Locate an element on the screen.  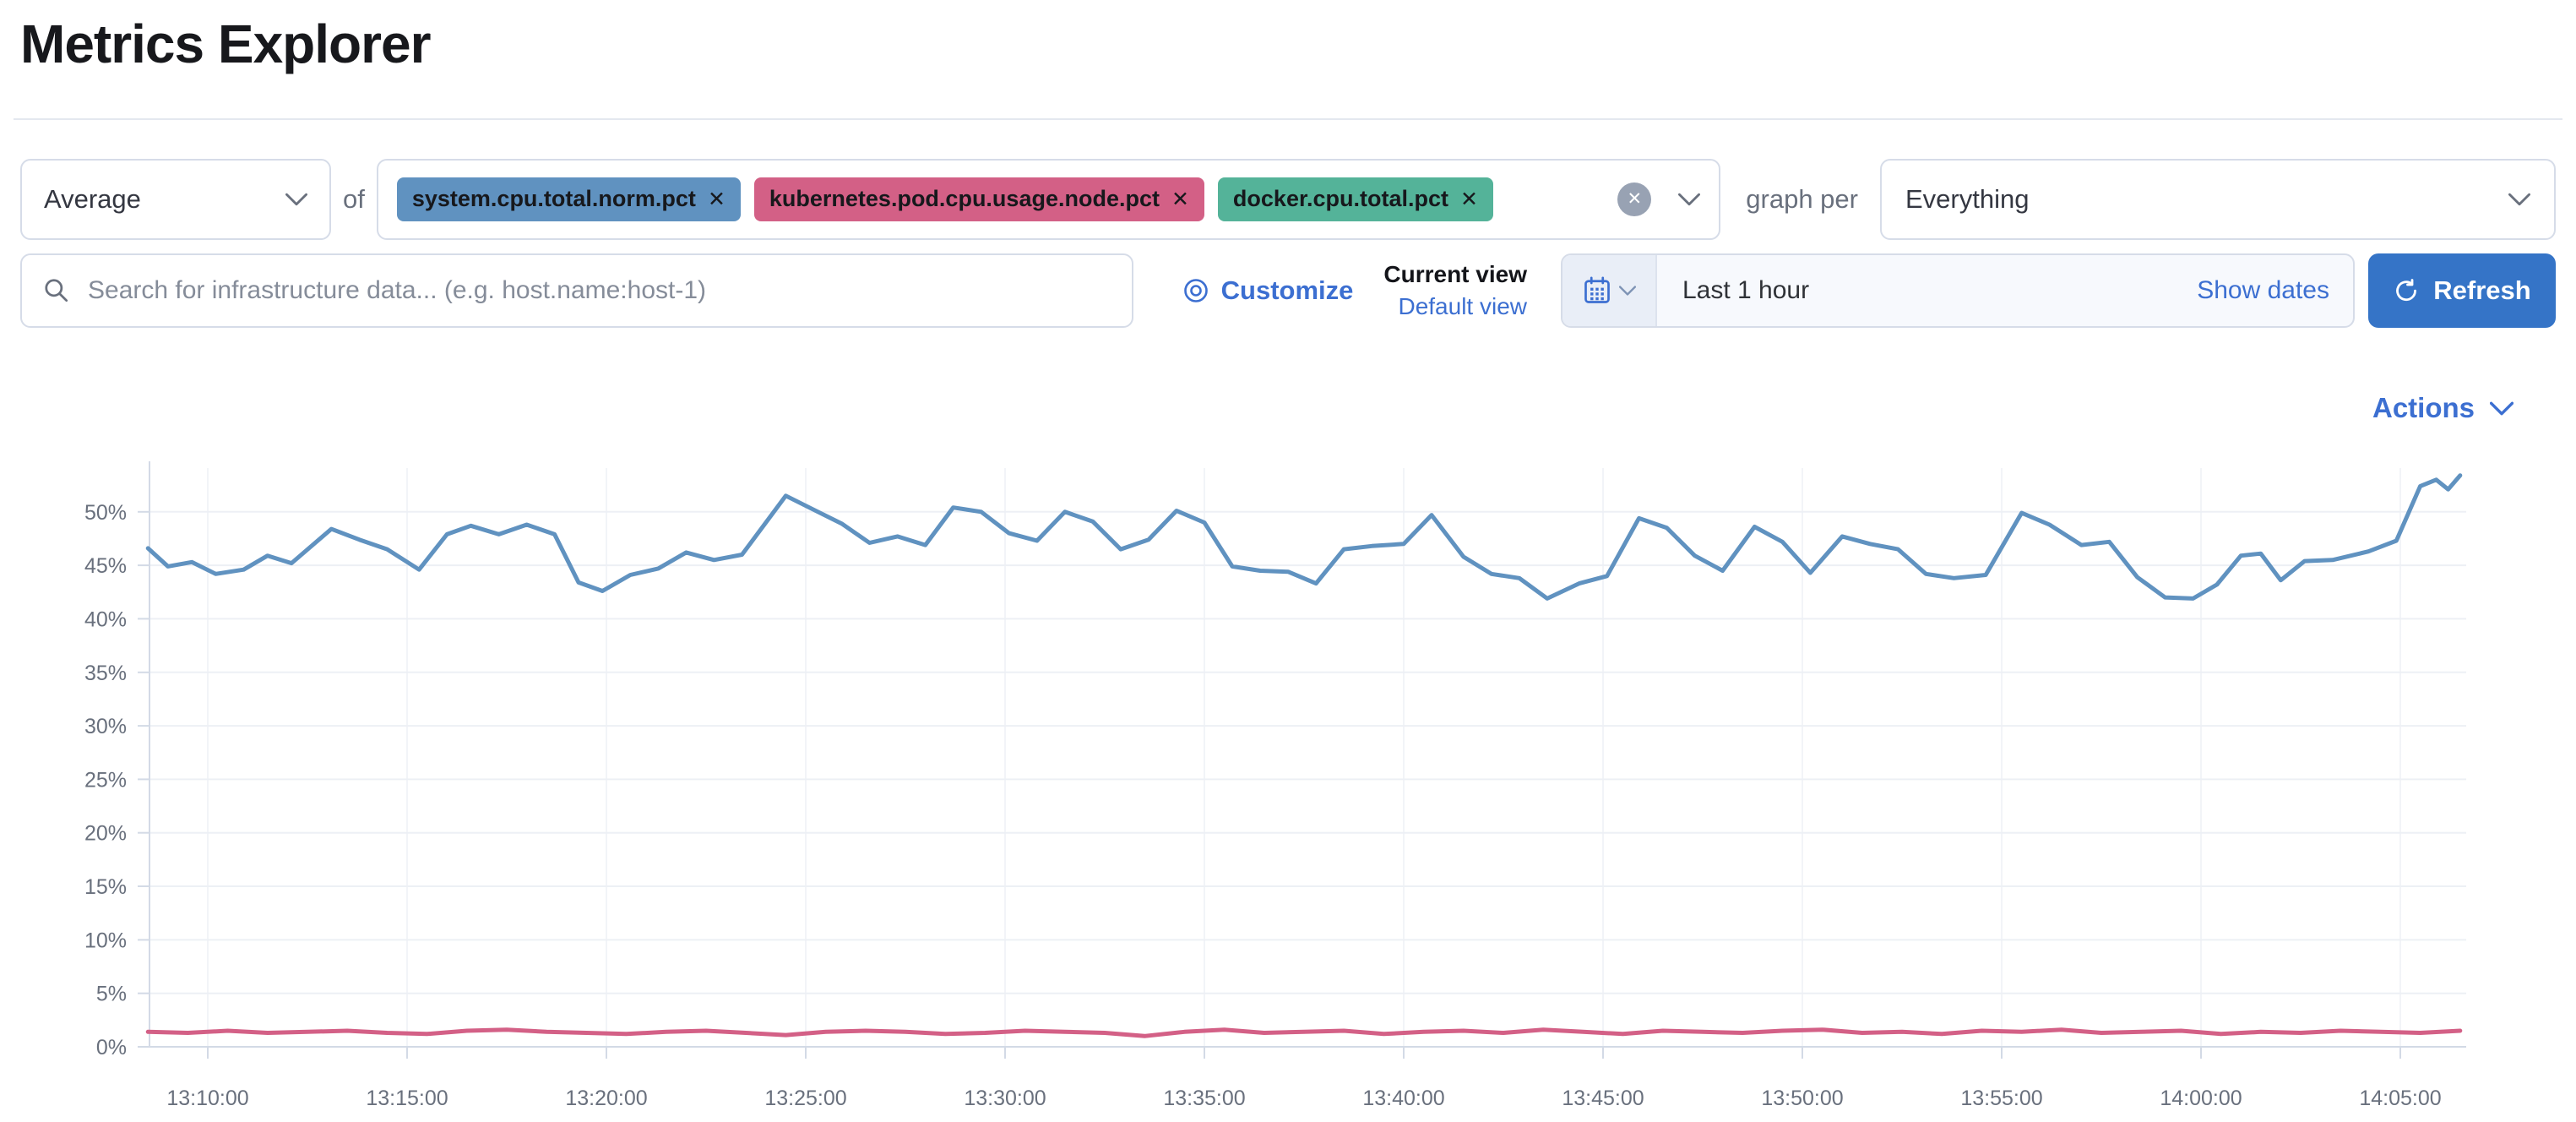
default-view-link: Default view is located at coordinates (1462, 305).